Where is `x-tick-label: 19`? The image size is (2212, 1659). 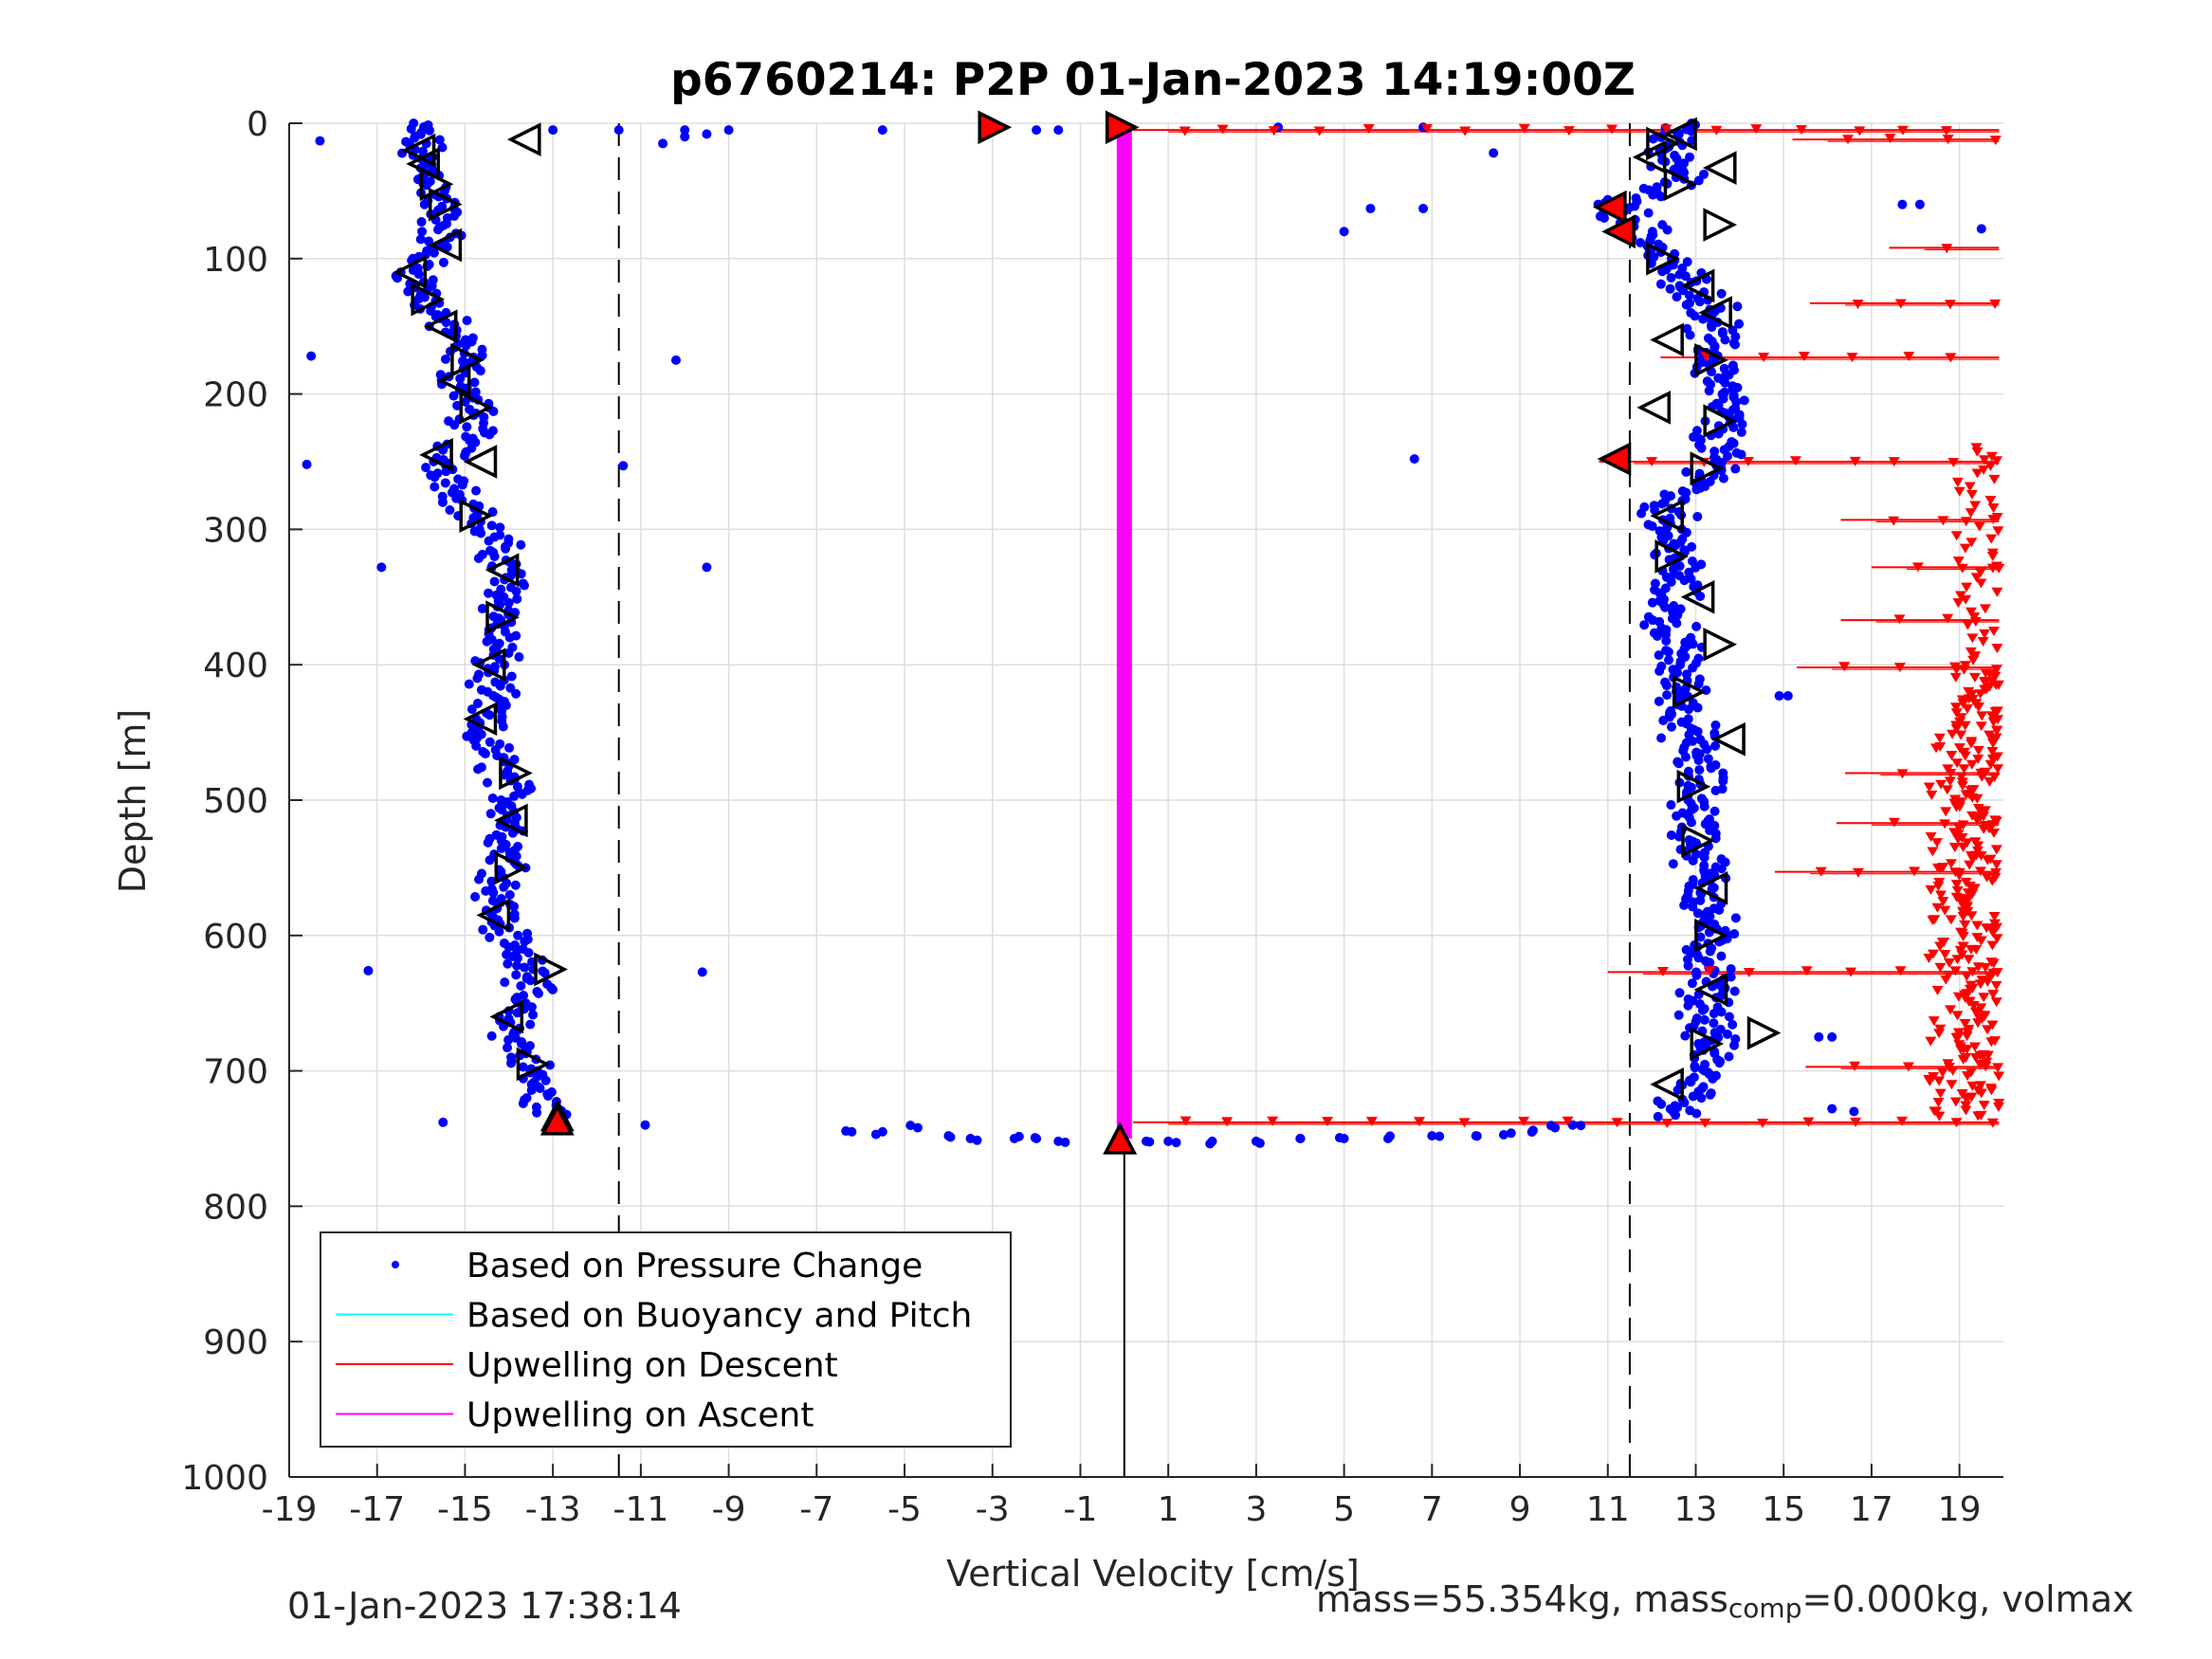 x-tick-label: 19 is located at coordinates (1960, 1509).